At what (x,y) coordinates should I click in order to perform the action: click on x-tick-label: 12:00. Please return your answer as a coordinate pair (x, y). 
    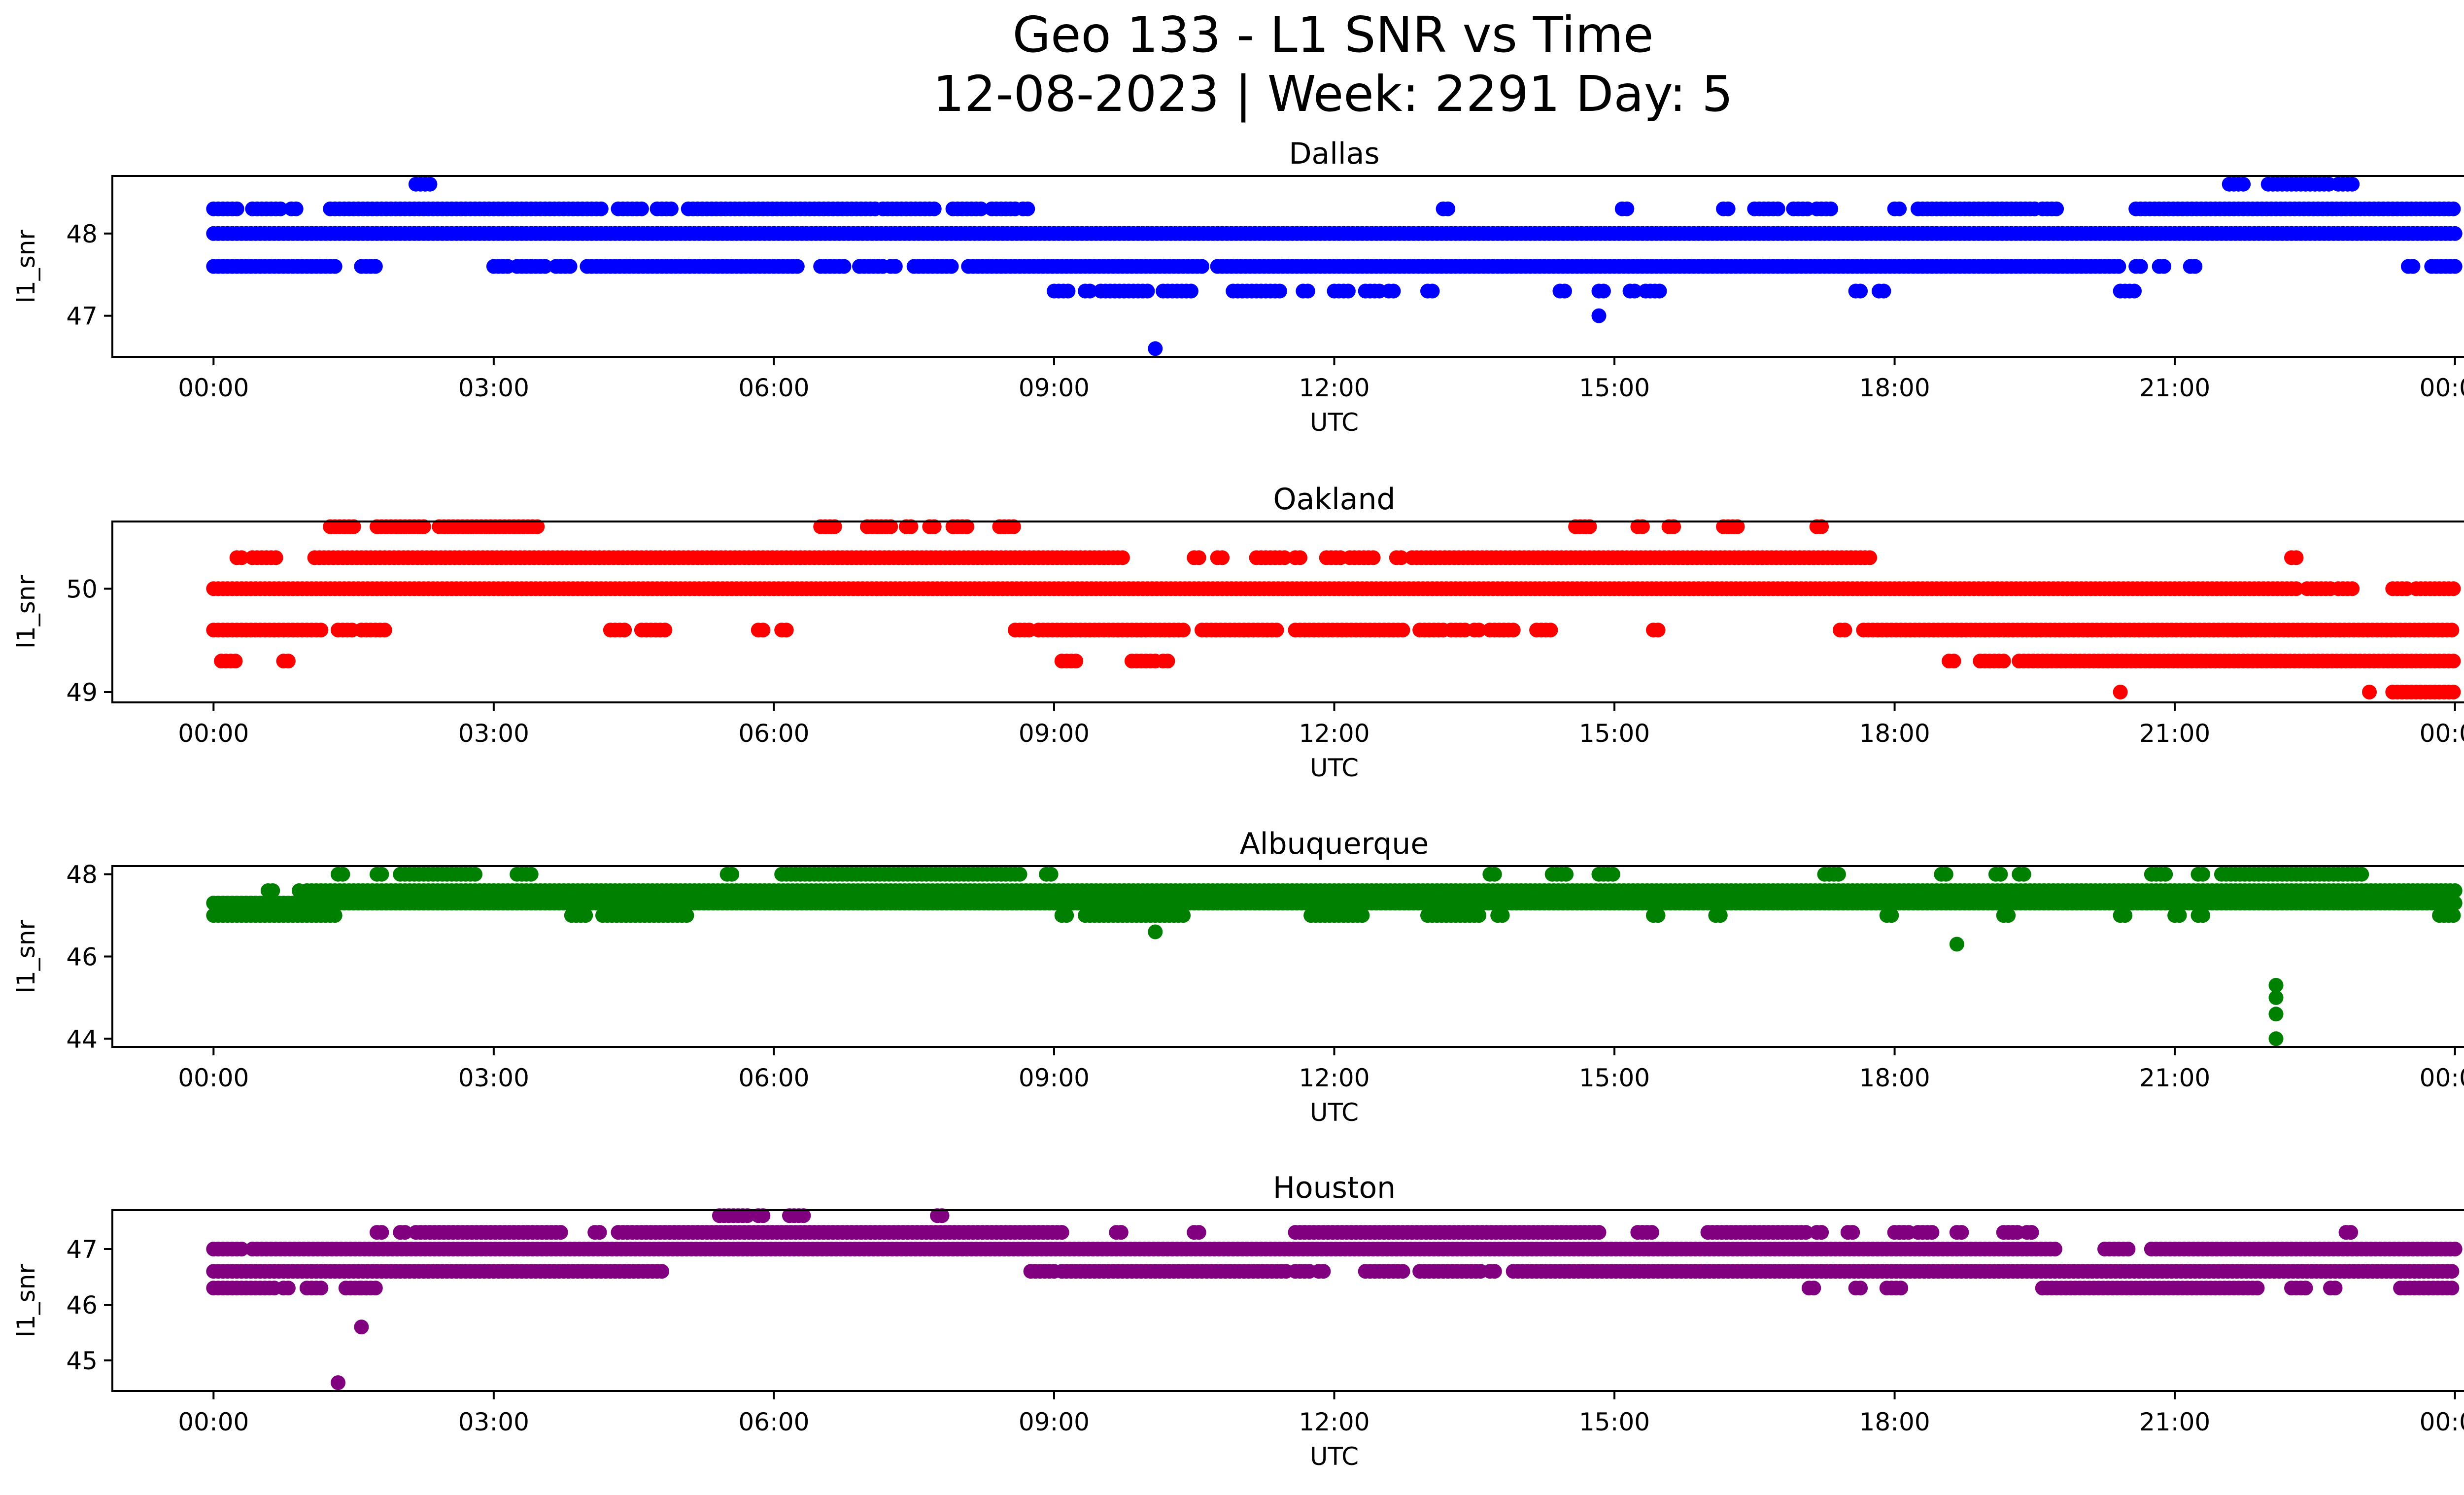
    Looking at the image, I should click on (1334, 1078).